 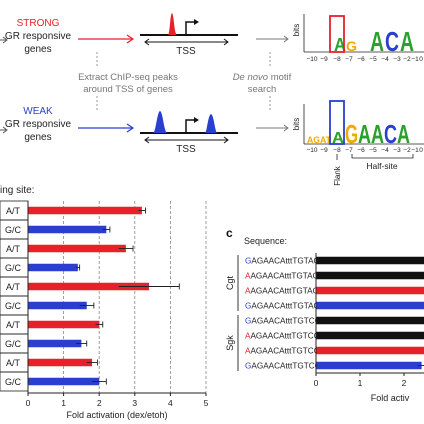 What do you see at coordinates (265, 241) in the screenshot?
I see `sequence-header: Sequence:` at bounding box center [265, 241].